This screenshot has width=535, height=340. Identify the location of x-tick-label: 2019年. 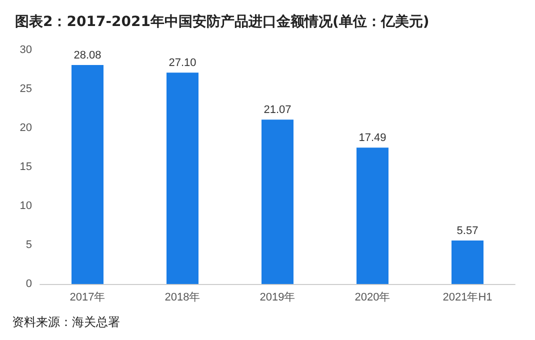
(278, 298).